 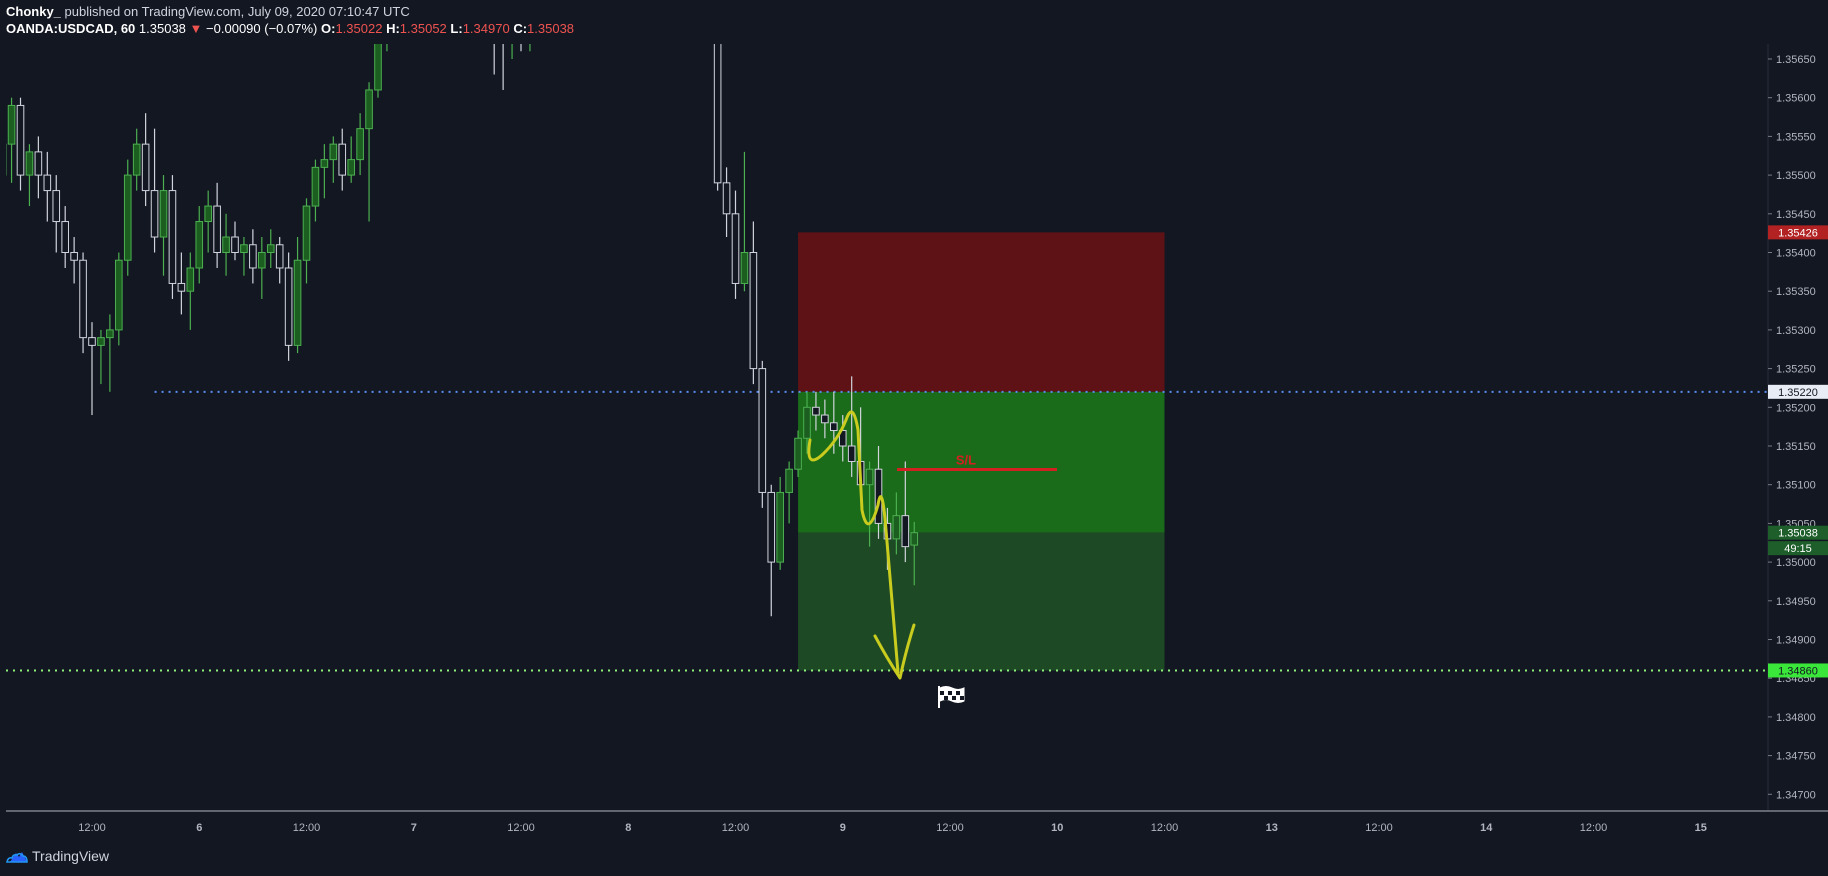 I want to click on author-name: Chonky_, so click(x=33, y=11).